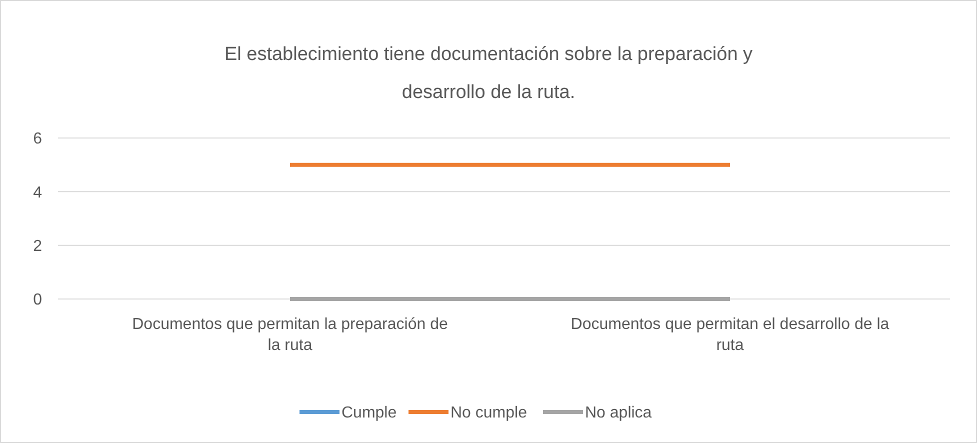 The height and width of the screenshot is (443, 977). I want to click on x-tick-label: Documentos que permitan el desarrollo de la ruta, so click(730, 335).